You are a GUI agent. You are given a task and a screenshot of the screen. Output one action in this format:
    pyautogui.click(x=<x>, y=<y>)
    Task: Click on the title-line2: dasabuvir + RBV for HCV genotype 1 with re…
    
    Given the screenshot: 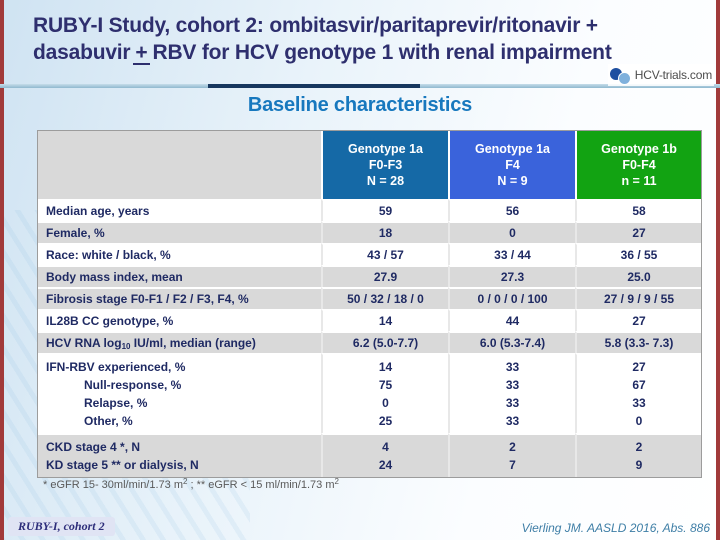 What is the action you would take?
    pyautogui.click(x=322, y=53)
    